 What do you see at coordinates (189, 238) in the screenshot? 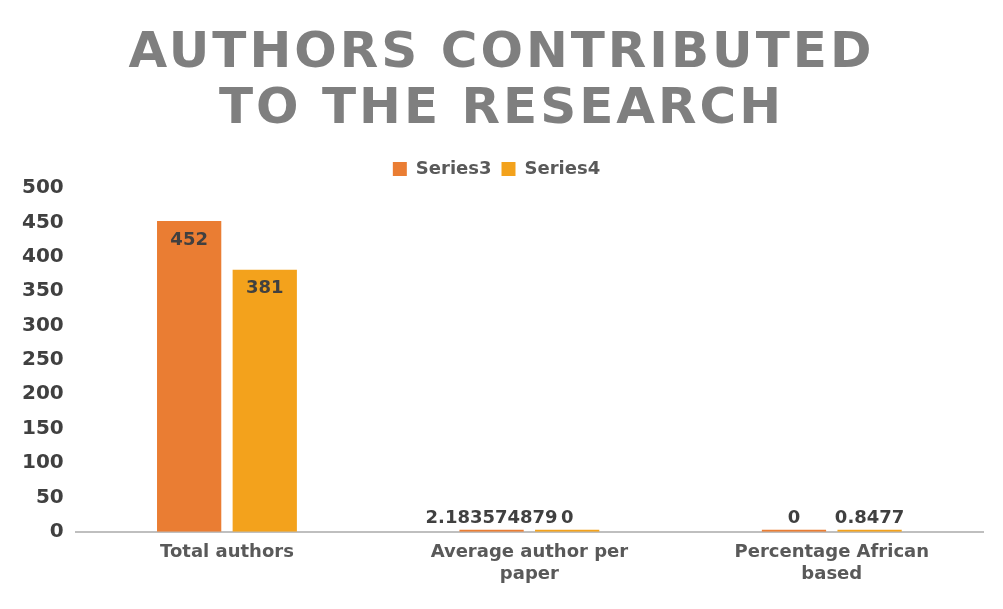
I see `data-label: 452` at bounding box center [189, 238].